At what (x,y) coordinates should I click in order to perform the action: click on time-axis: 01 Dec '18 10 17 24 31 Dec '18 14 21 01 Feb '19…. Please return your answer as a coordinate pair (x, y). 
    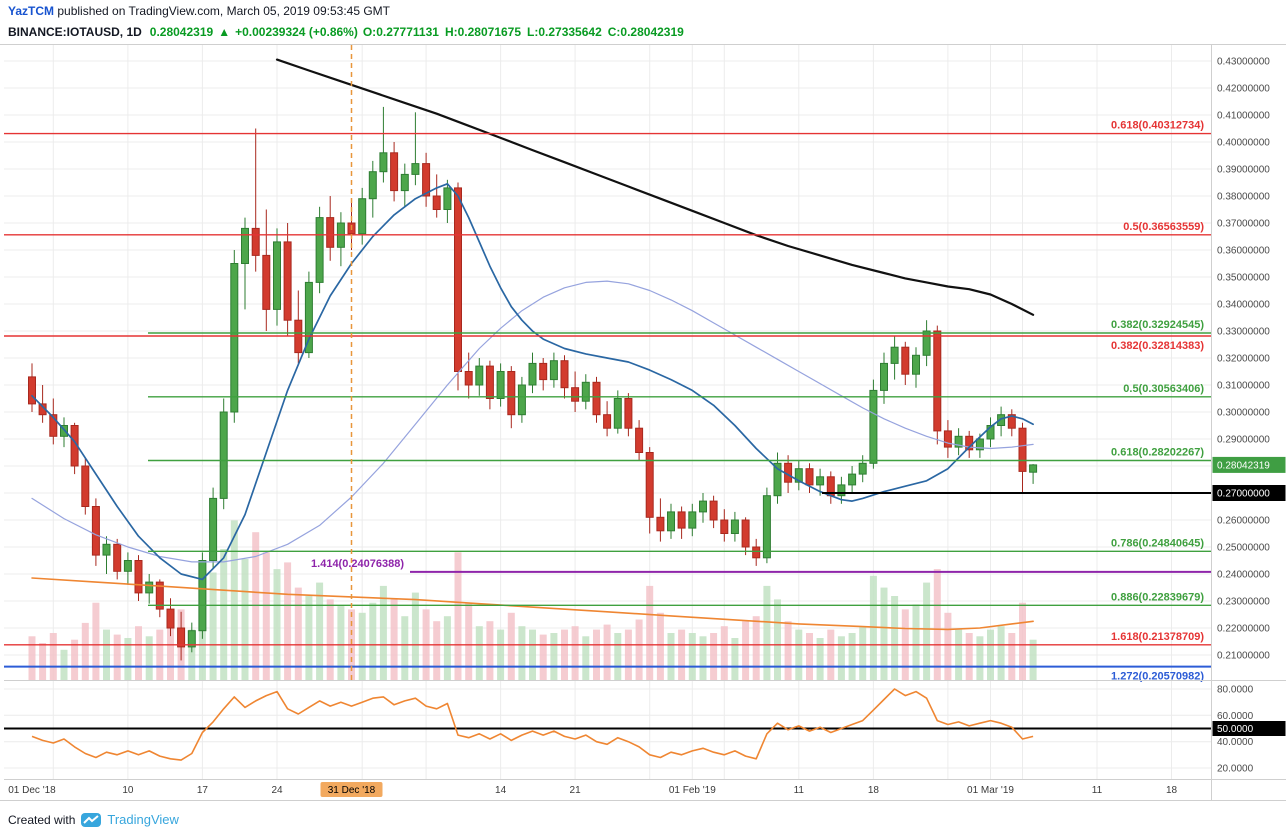
    Looking at the image, I should click on (592, 789).